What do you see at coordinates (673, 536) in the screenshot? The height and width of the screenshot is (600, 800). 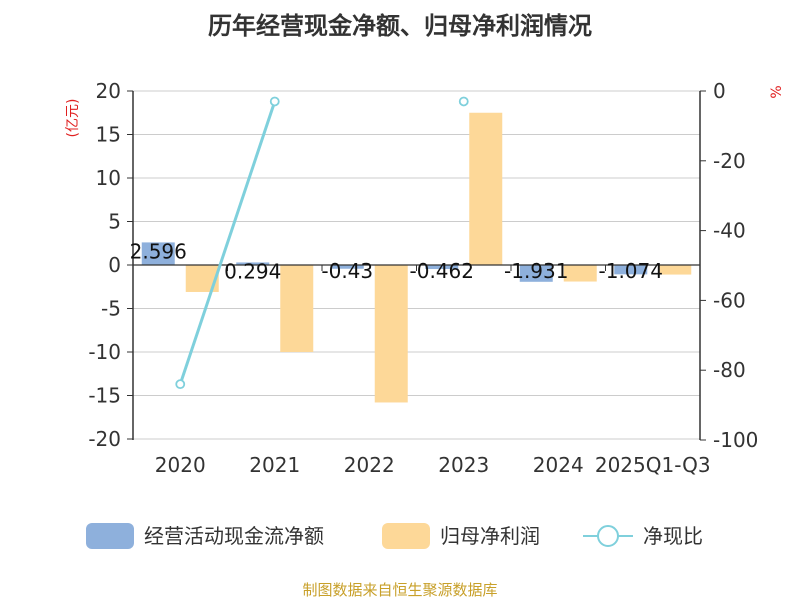 I see `legend-label: 净现比` at bounding box center [673, 536].